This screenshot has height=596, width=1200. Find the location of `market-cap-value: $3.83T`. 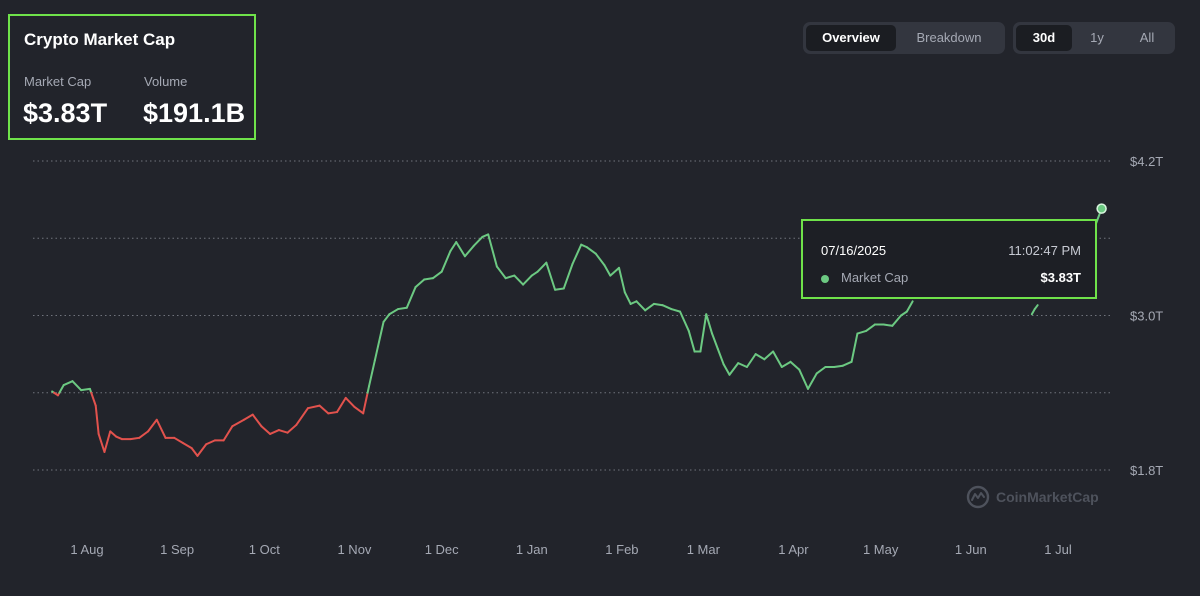

market-cap-value: $3.83T is located at coordinates (65, 113).